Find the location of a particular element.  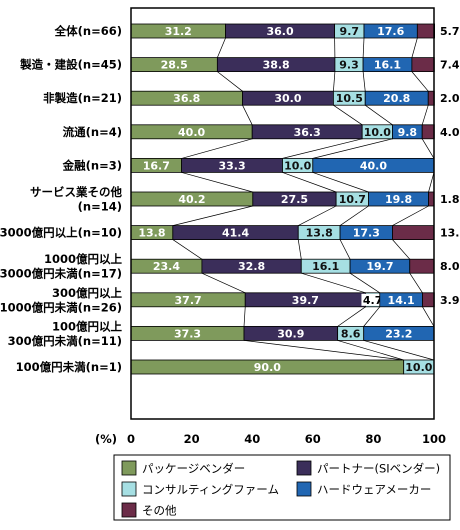

data-label: 33.3 is located at coordinates (231, 165).